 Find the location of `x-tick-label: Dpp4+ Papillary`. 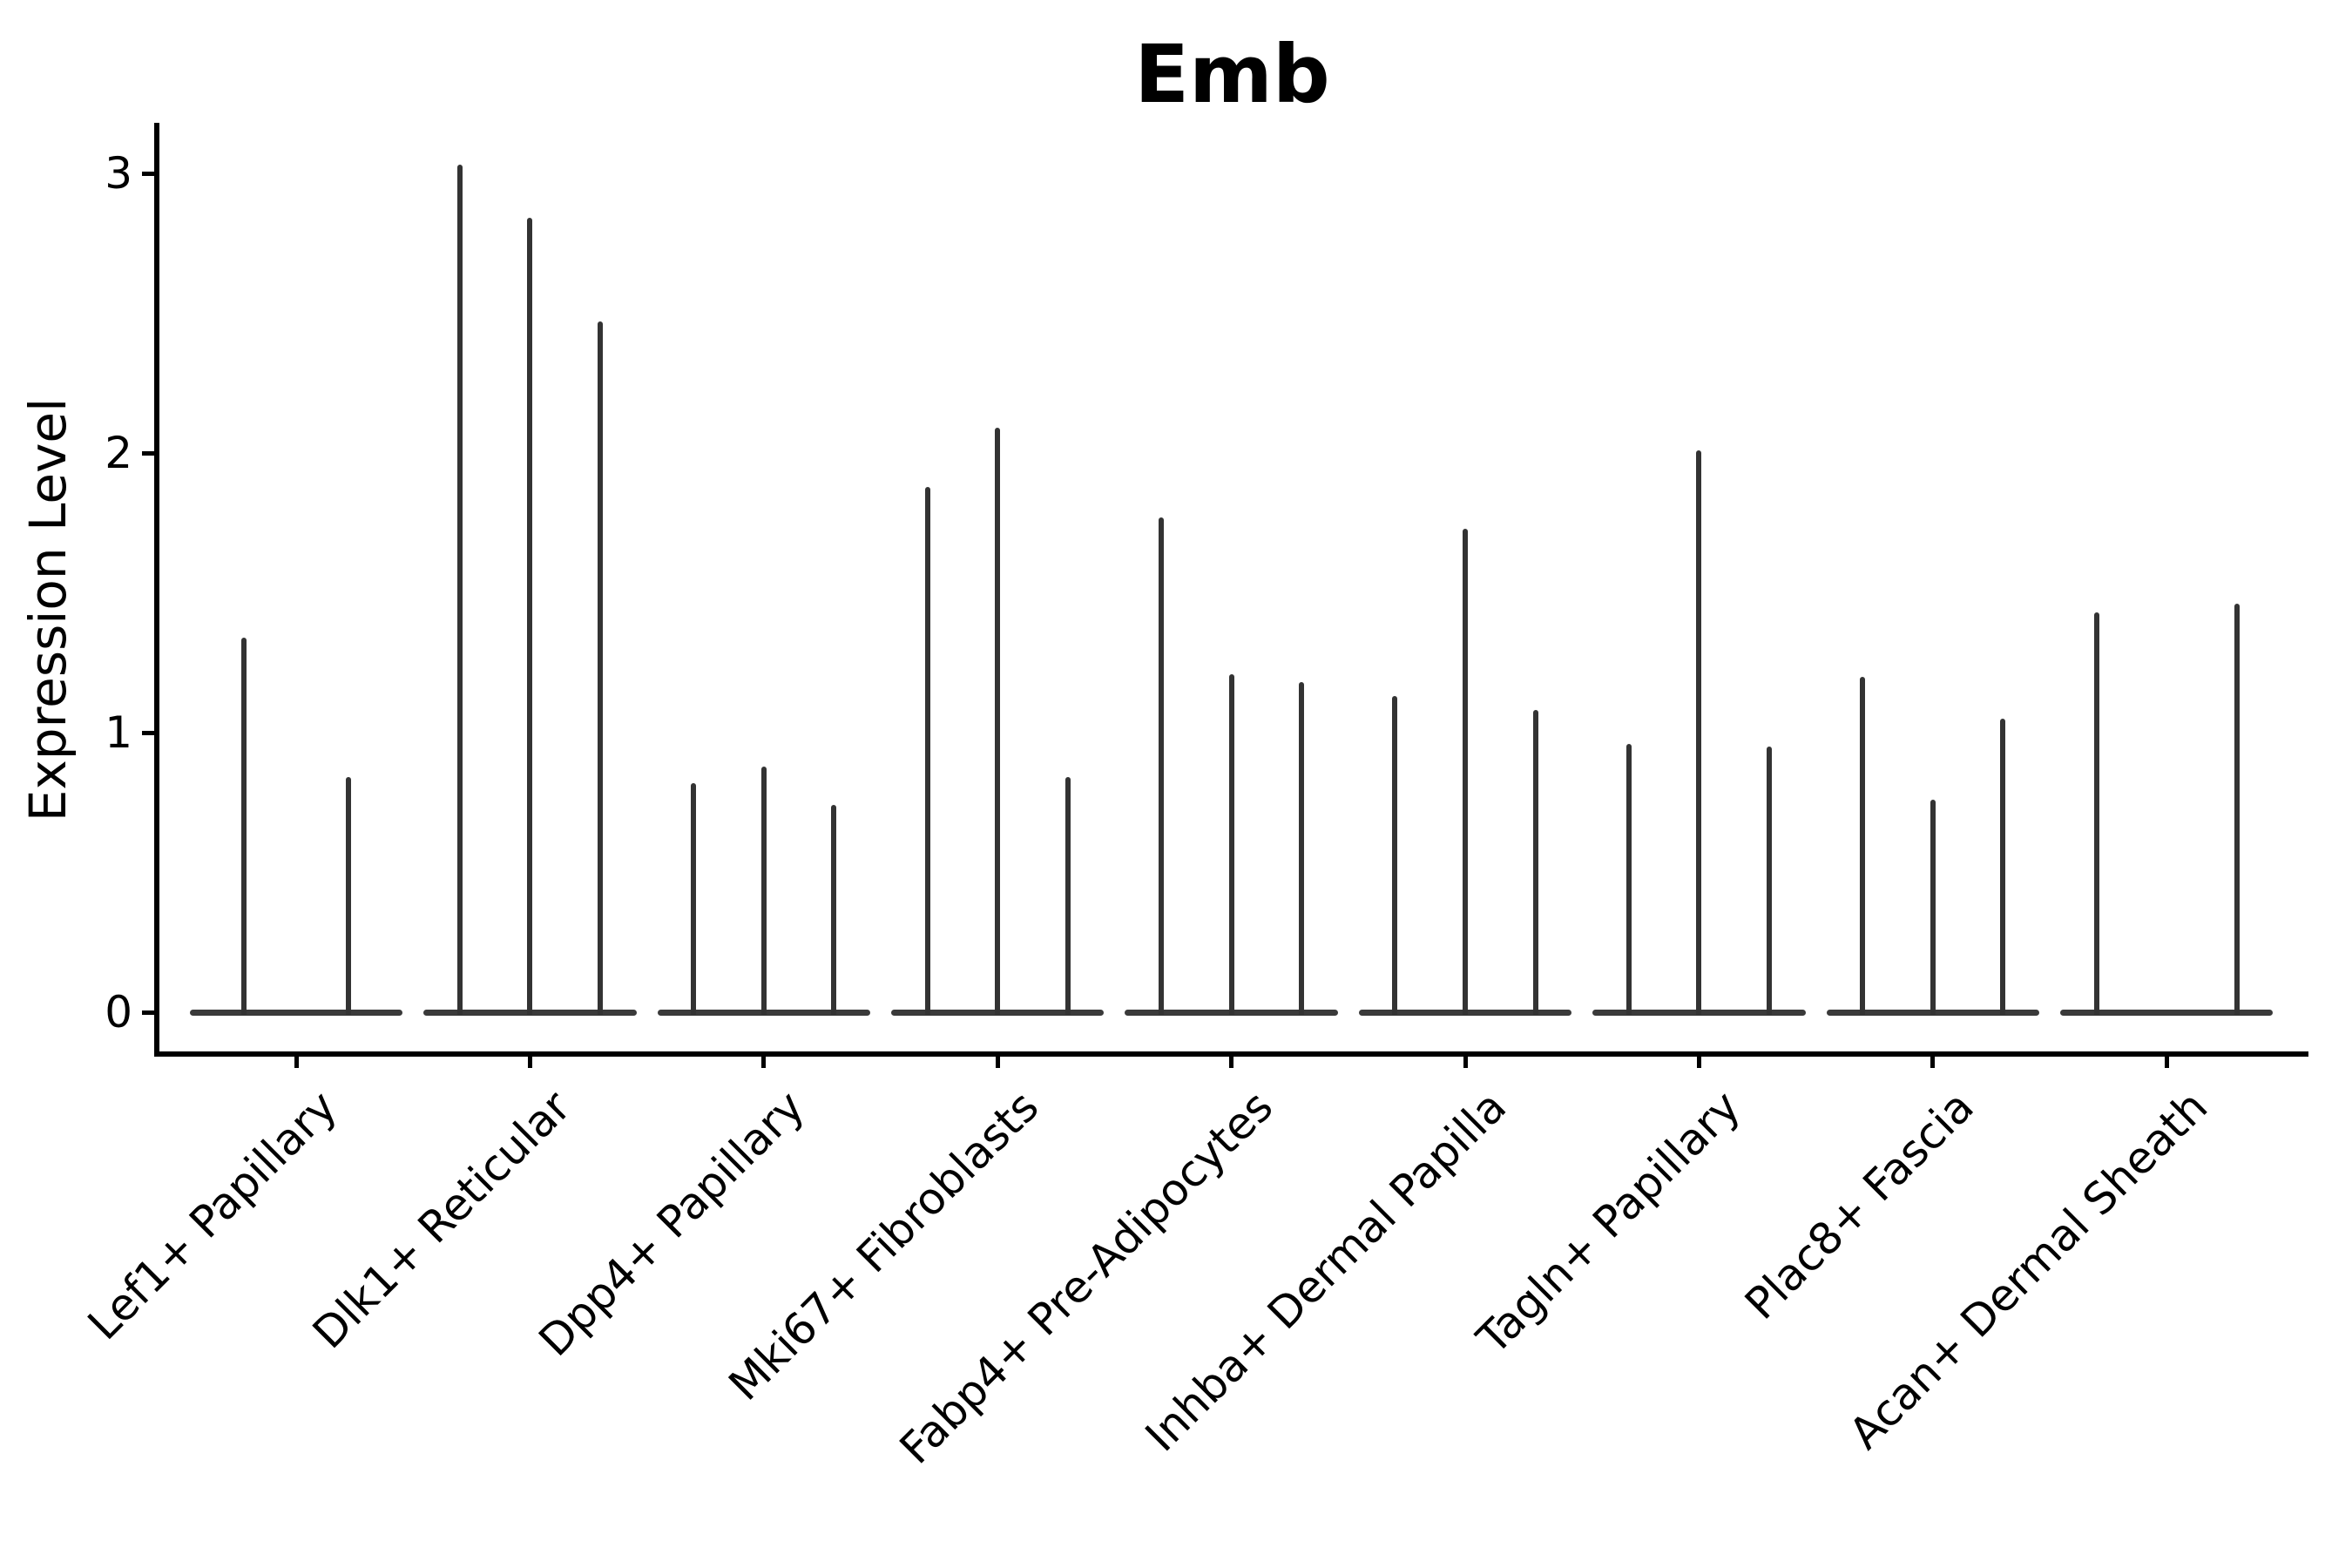

x-tick-label: Dpp4+ Papillary is located at coordinates (672, 1224).